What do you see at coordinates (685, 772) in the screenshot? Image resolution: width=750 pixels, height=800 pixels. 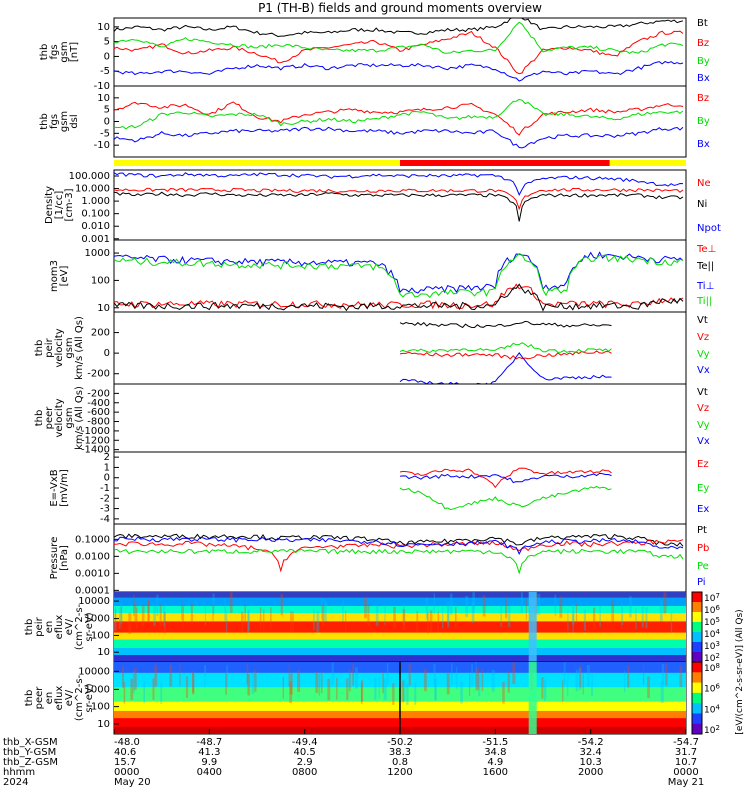 I see `x-tick-label: 0000` at bounding box center [685, 772].